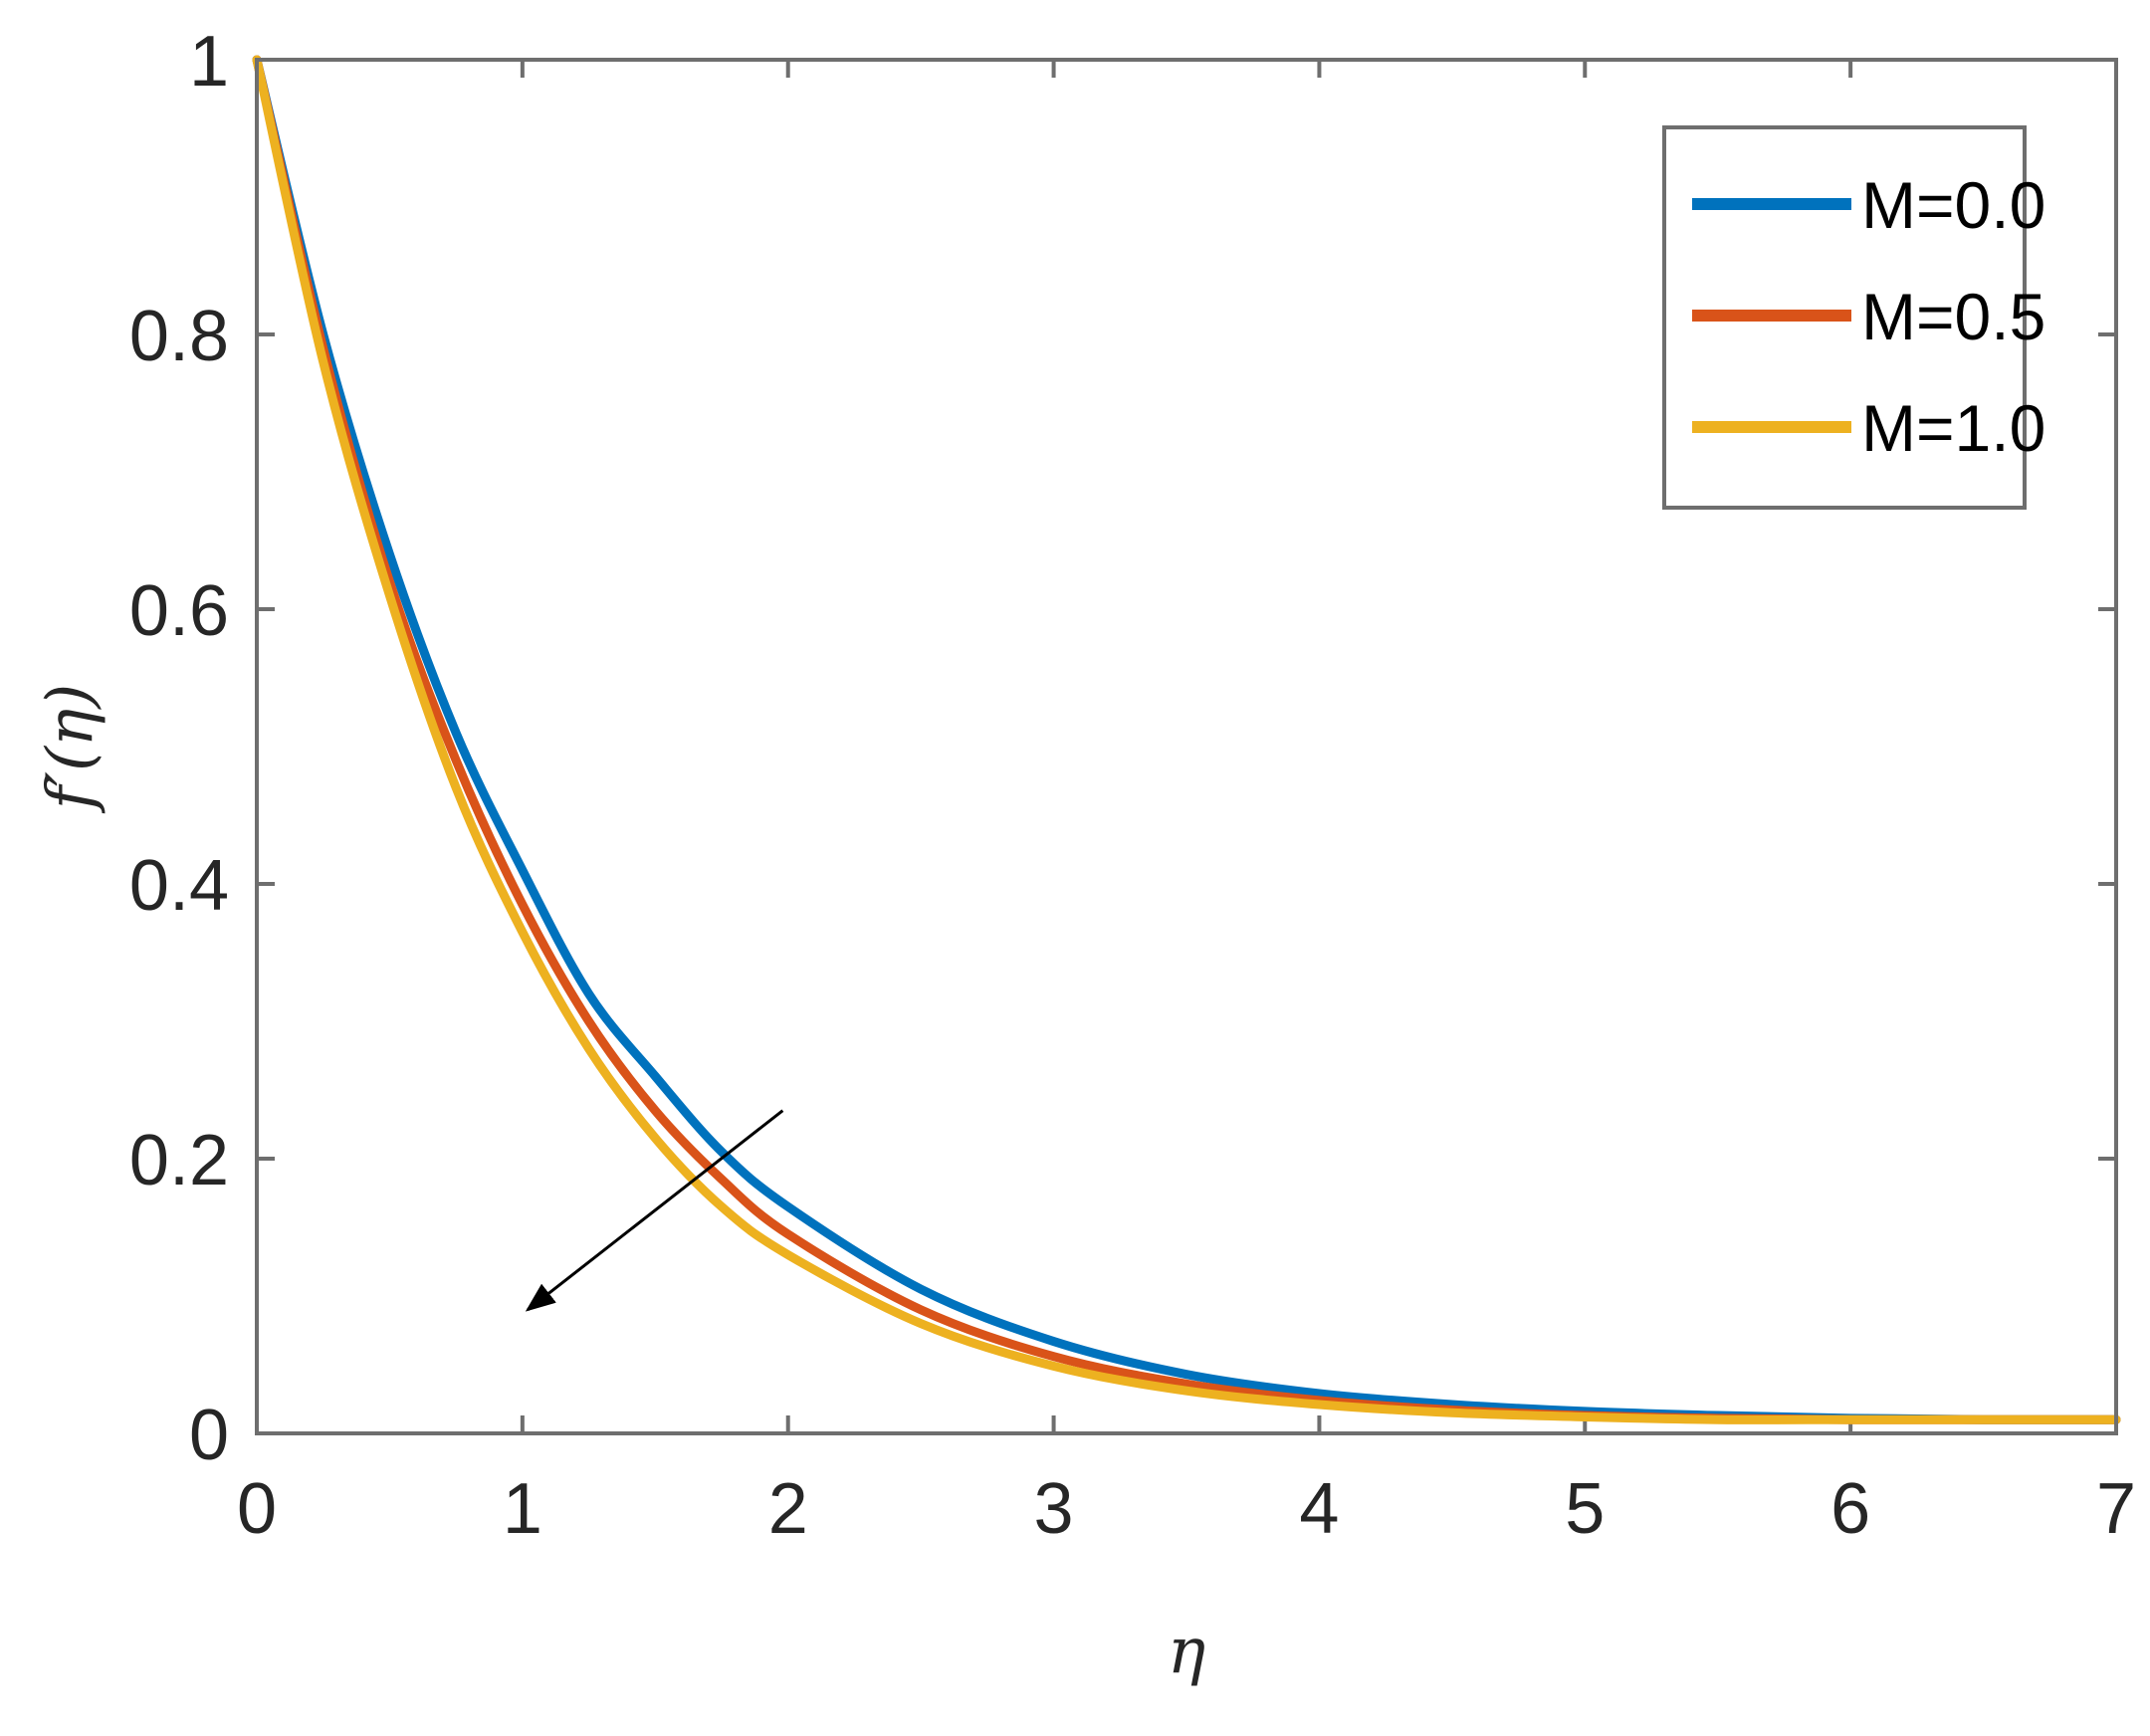 This screenshot has width=2150, height=1736. Describe the element at coordinates (1186, 1652) in the screenshot. I see `x-axis-label: η` at that location.